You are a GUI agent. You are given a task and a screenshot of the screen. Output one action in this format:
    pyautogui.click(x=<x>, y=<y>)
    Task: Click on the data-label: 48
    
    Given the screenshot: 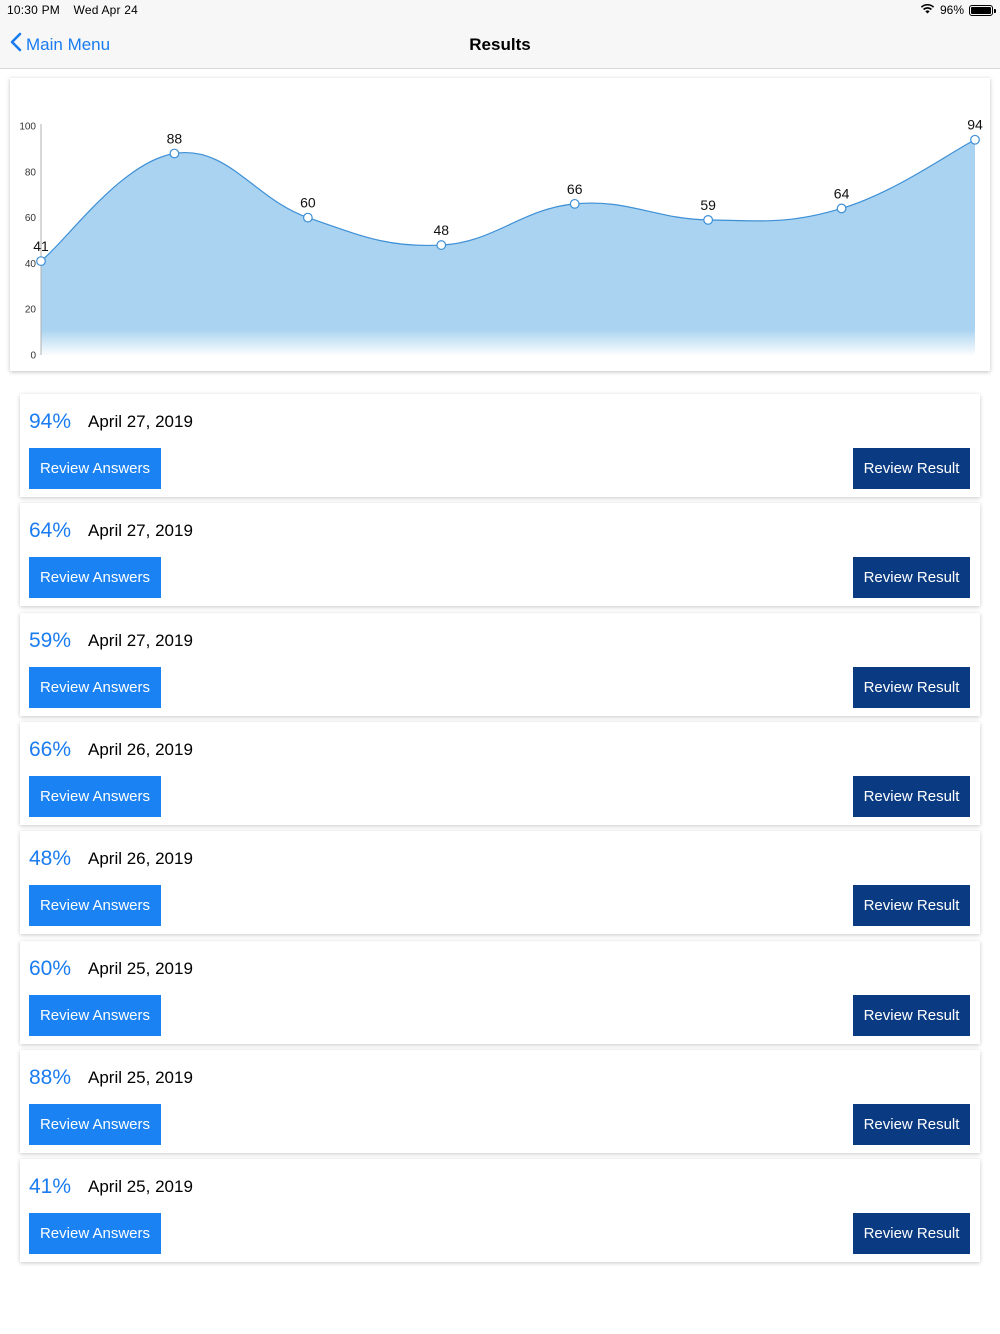 What is the action you would take?
    pyautogui.click(x=441, y=230)
    